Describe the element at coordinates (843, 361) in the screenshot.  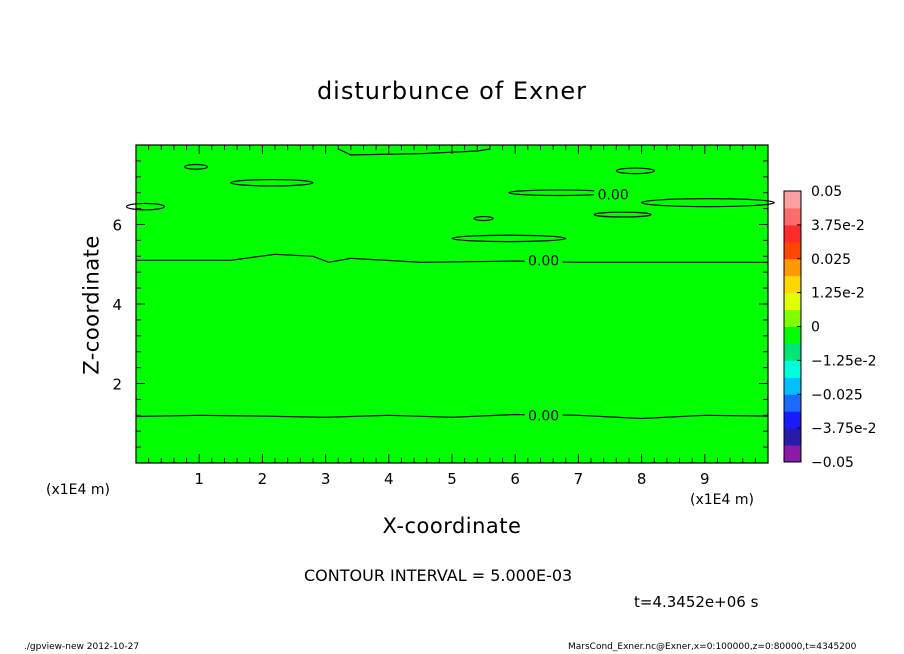
I see `colorbar-tick-label: −1.25e-2` at that location.